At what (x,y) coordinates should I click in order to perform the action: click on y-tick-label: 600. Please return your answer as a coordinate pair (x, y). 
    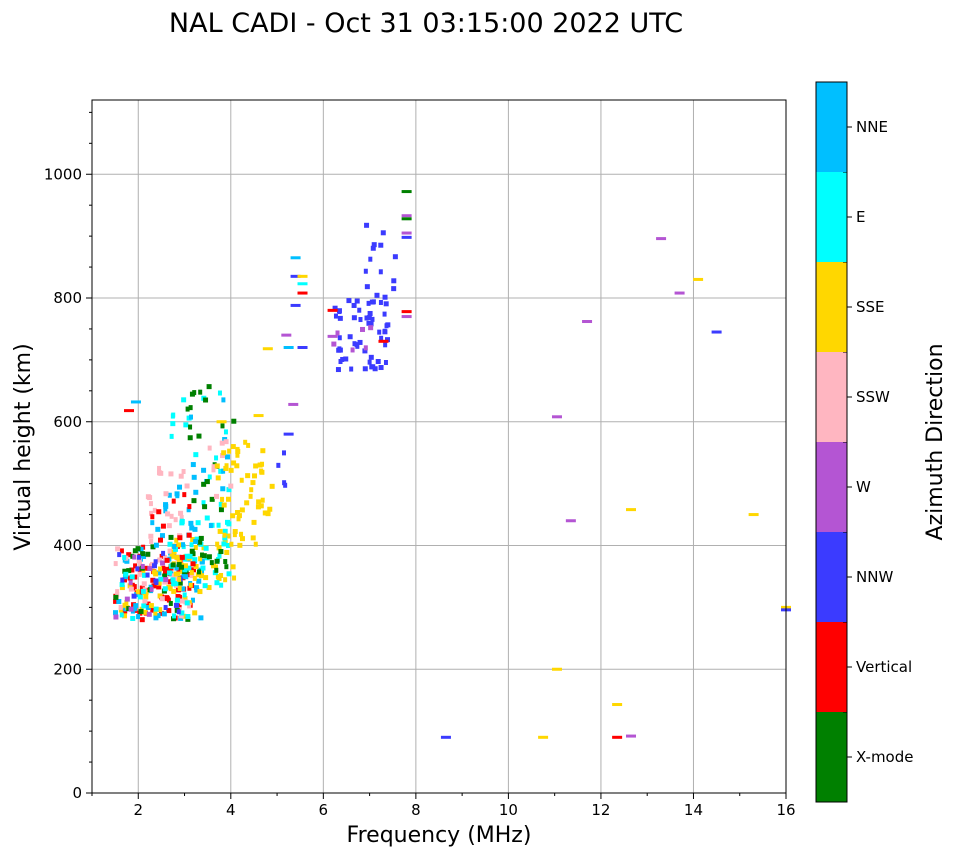
    Looking at the image, I should click on (67, 422).